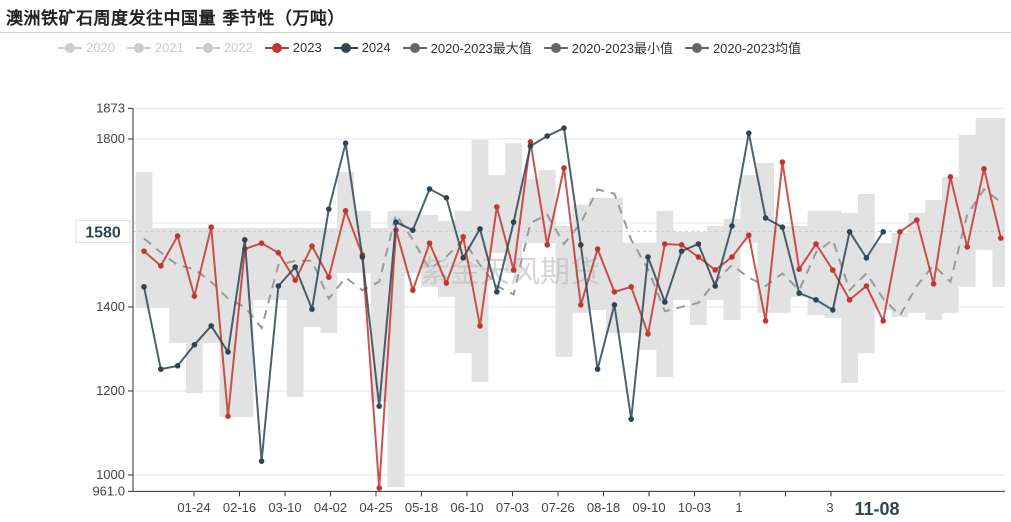 This screenshot has height=522, width=1011. I want to click on legend-label: 2020-2023最小值, so click(622, 48).